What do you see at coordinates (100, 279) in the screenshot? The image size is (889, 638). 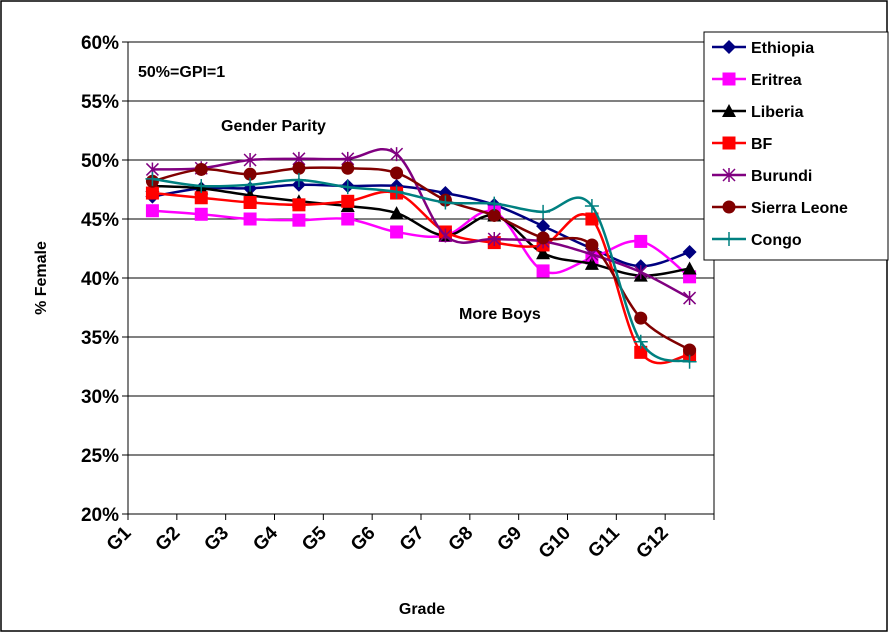 I see `y-tick-label: 40%` at bounding box center [100, 279].